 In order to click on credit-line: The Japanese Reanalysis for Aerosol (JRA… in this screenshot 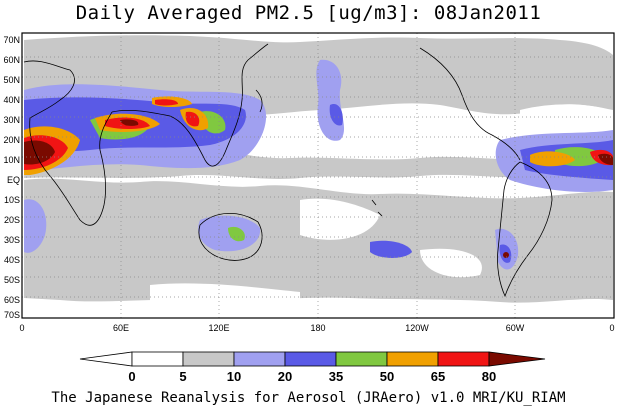, I will do `click(308, 398)`.